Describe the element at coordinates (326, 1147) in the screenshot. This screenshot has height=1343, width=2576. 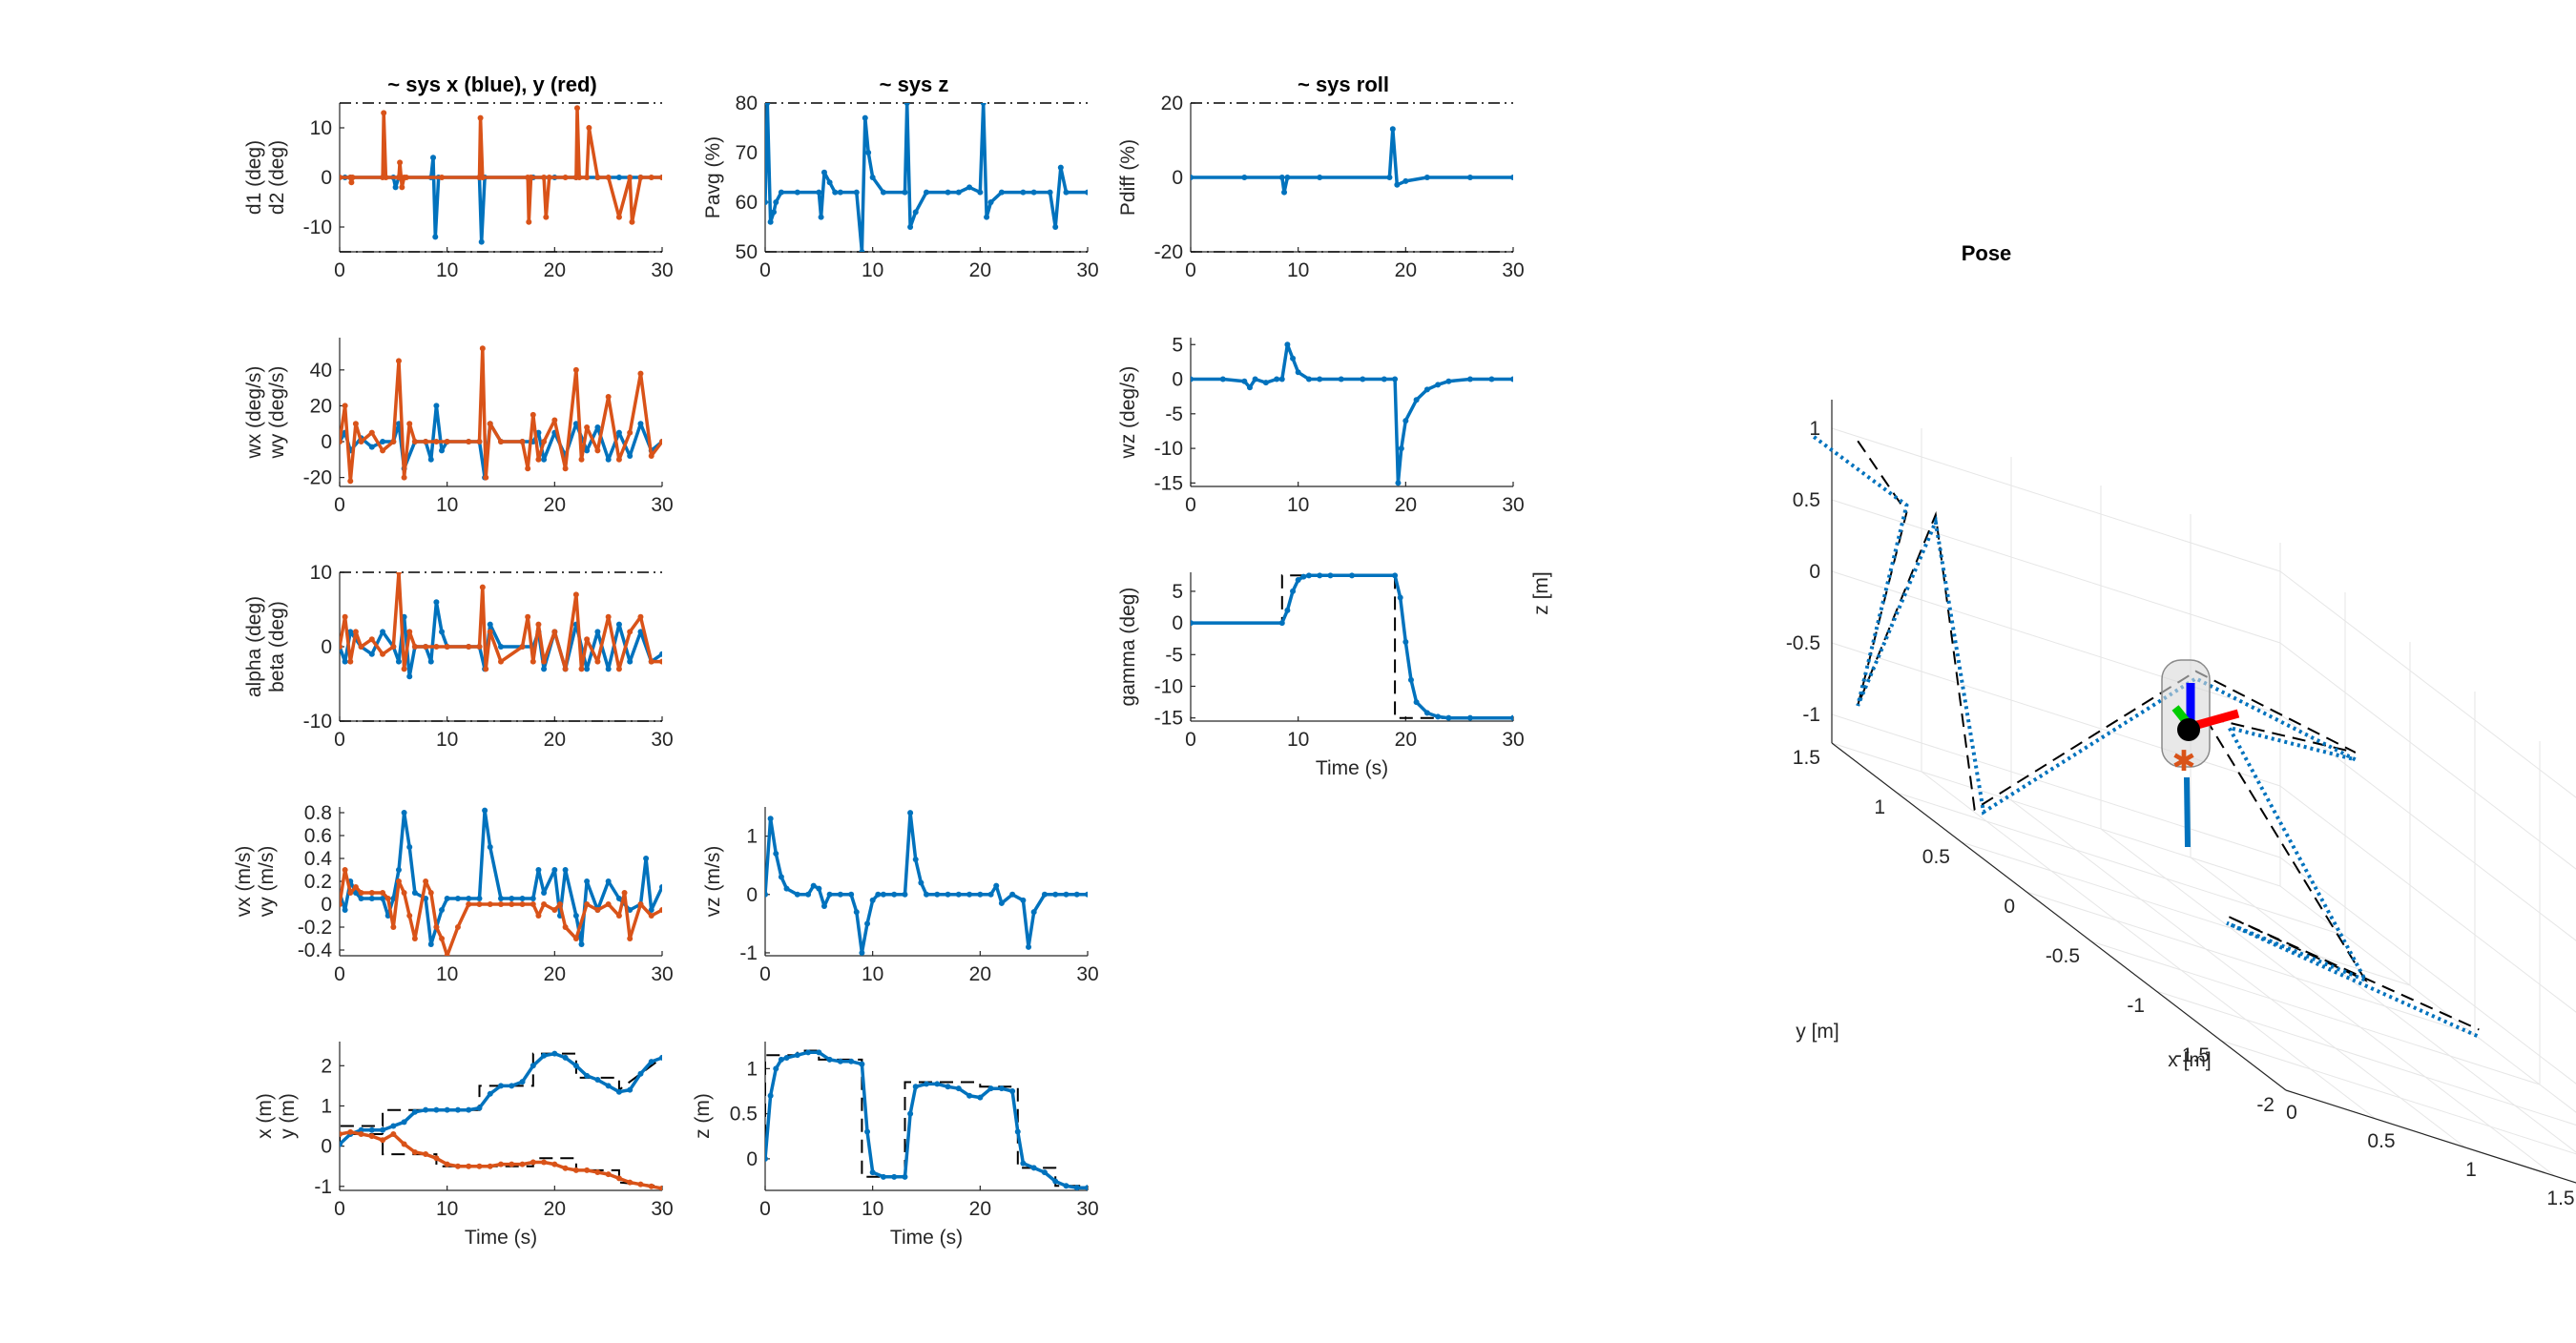
I see `y-tick-label: 0` at that location.